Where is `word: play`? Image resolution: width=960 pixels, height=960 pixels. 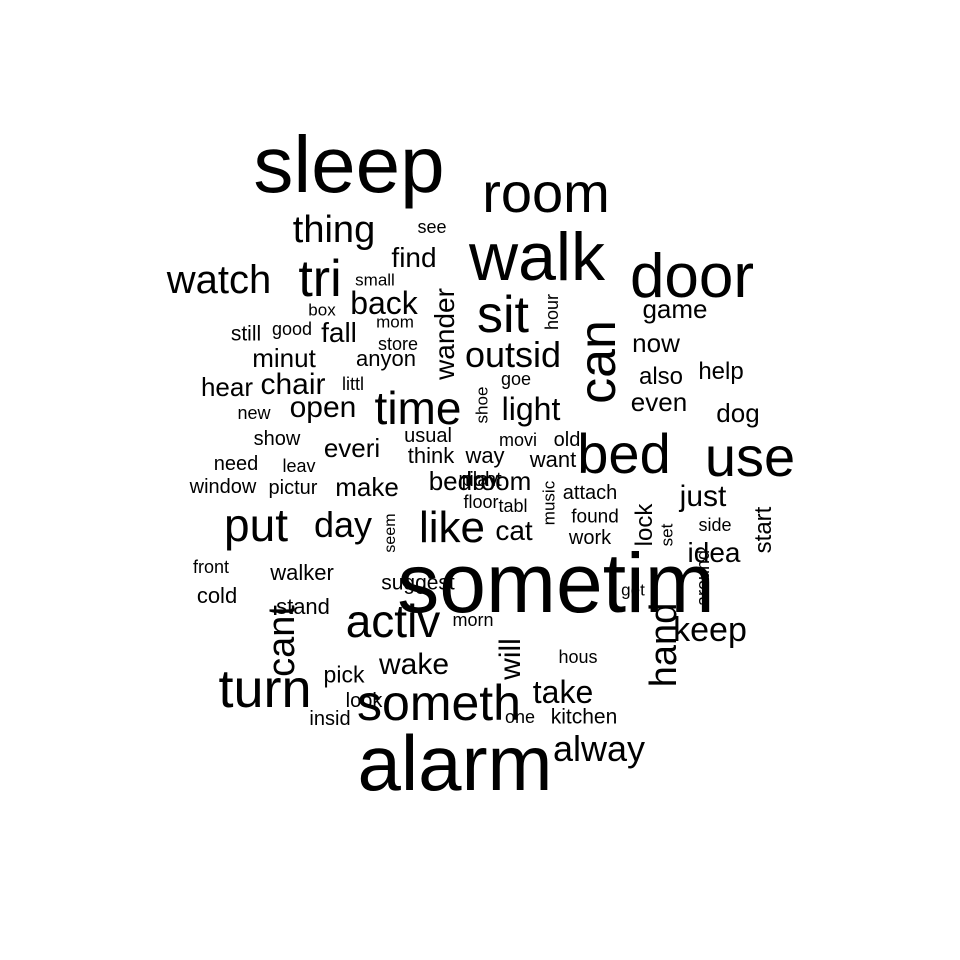 word: play is located at coordinates (480, 480).